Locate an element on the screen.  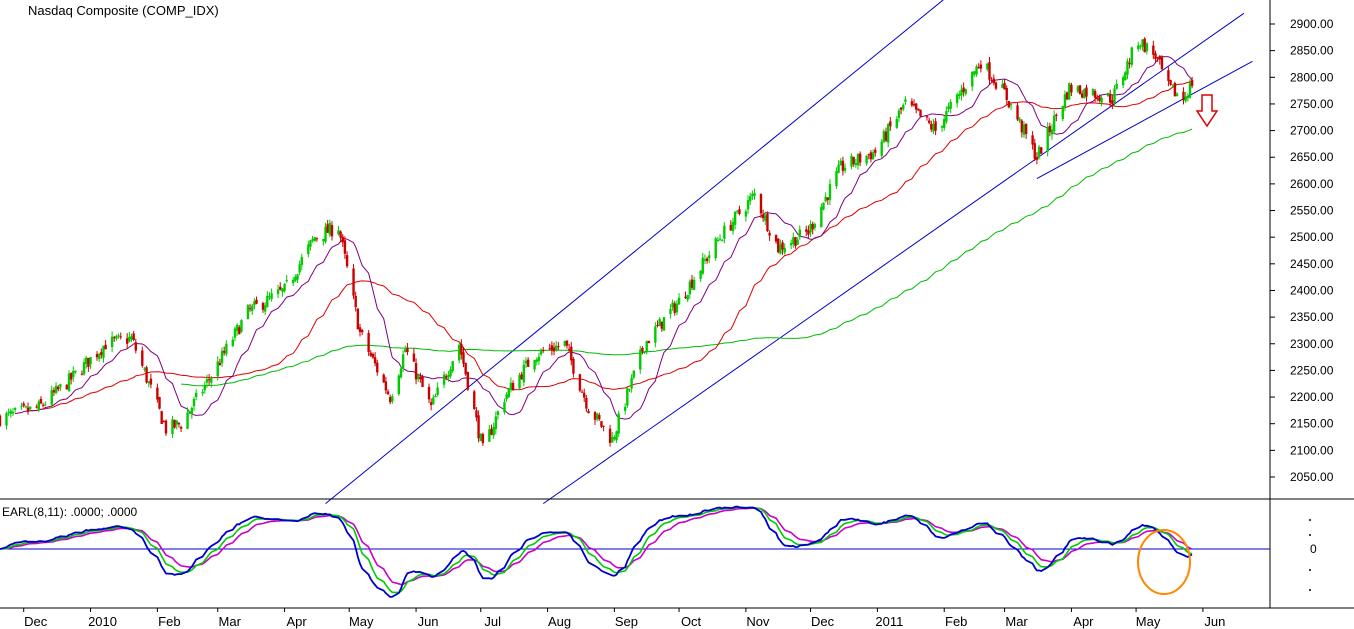
x-tick-label: Dec is located at coordinates (823, 621).